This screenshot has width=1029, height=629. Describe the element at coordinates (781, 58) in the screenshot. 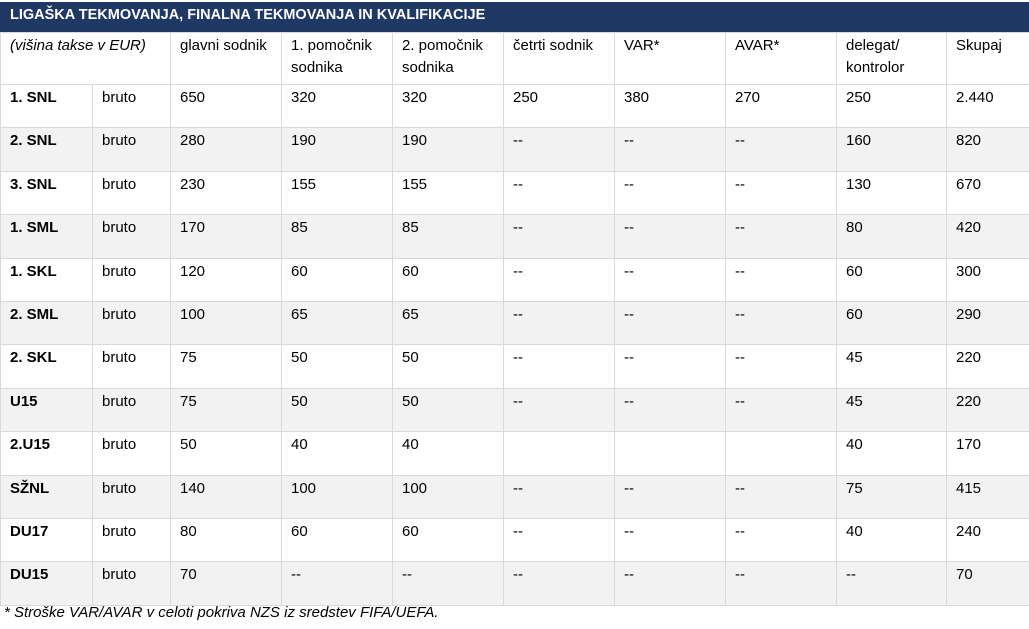

I see `header-cell: AVAR*` at that location.